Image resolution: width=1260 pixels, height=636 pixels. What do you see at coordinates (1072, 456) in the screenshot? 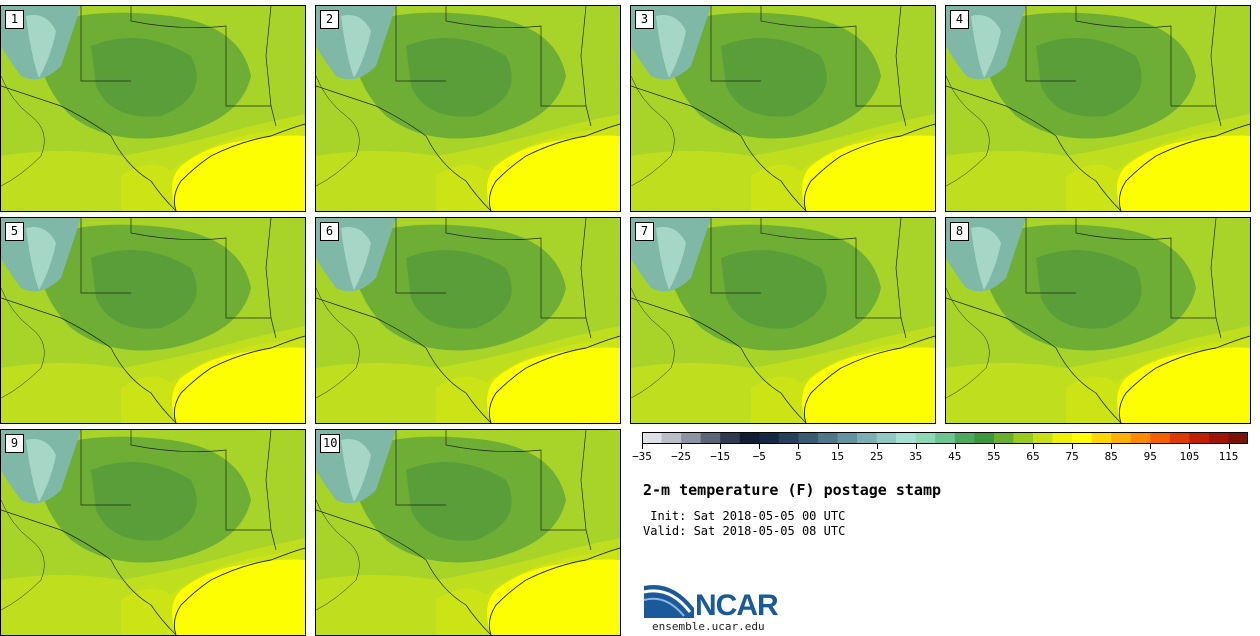
I see `colorbar-tick-label: 75` at bounding box center [1072, 456].